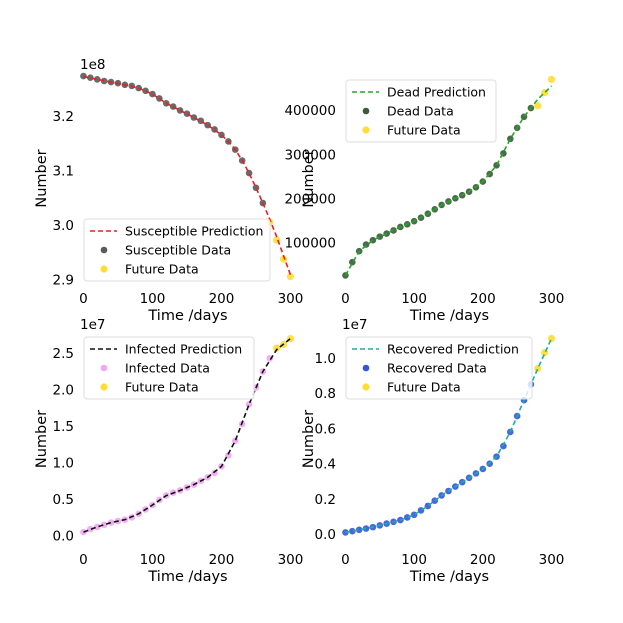 This screenshot has height=623, width=623. Describe the element at coordinates (63, 280) in the screenshot. I see `y-tick-label: 2.9` at that location.